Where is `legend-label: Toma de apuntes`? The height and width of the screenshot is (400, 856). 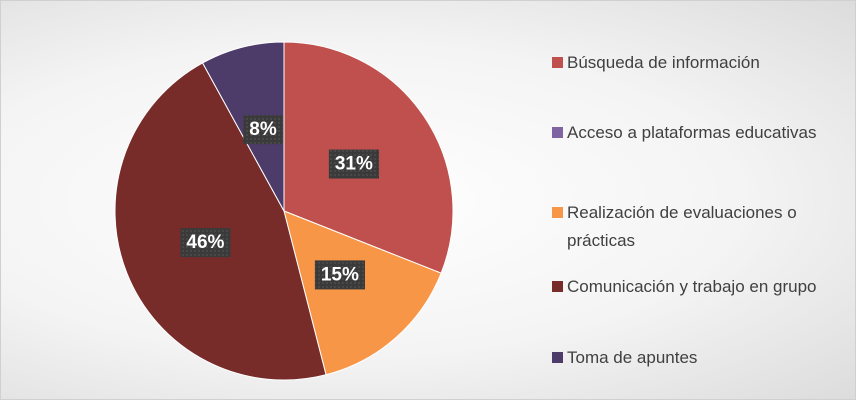
legend-label: Toma de apuntes is located at coordinates (632, 357).